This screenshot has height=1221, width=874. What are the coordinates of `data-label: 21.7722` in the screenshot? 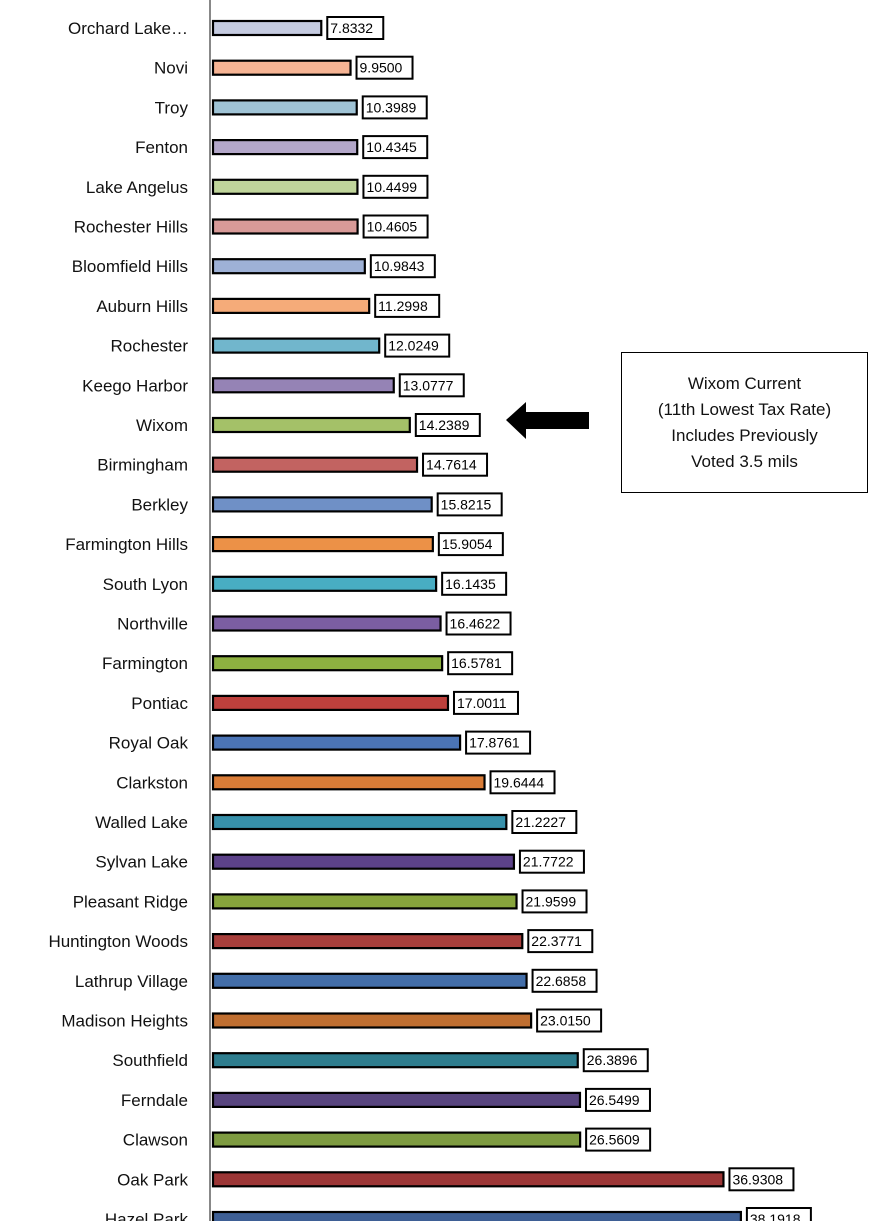 It's located at (548, 862).